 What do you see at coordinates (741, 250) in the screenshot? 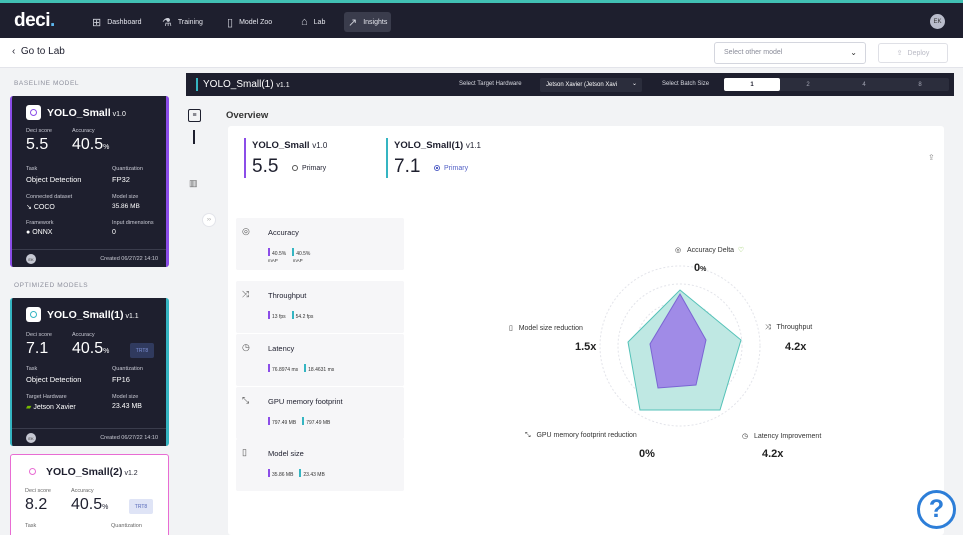
I see `lightbulb-icon: ♡` at bounding box center [741, 250].